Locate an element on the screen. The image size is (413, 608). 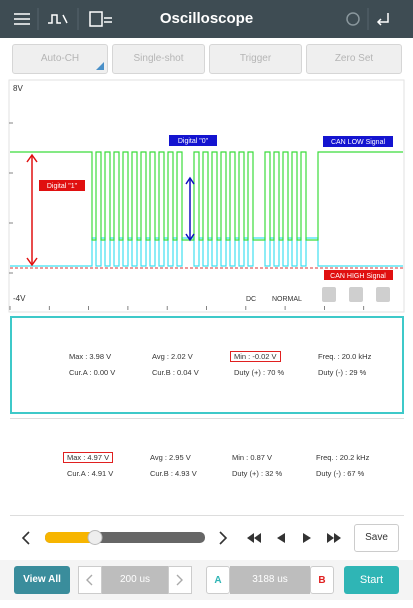
measurement: Freq. : 20.0 kHz is located at coordinates (345, 356).